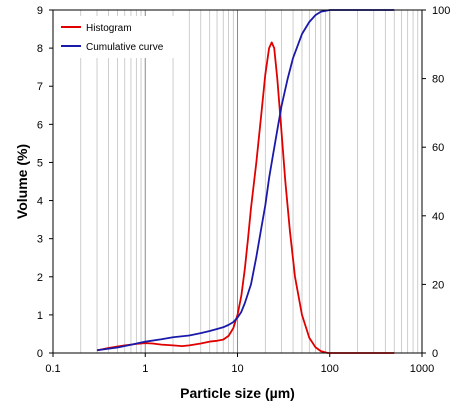 This screenshot has width=462, height=405. I want to click on legend-background, so click(122, 37).